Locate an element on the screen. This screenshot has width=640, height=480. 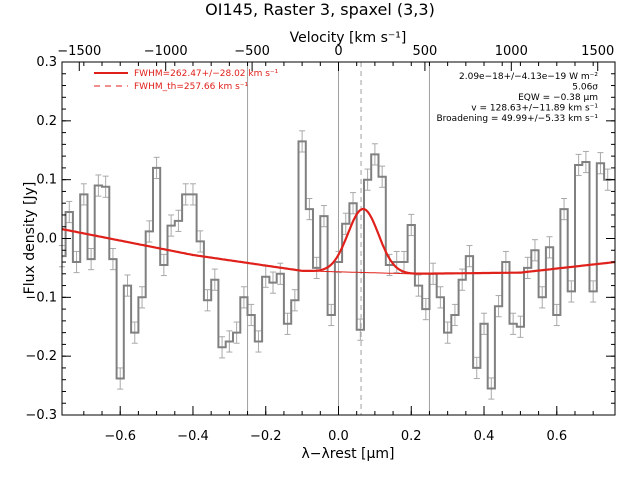
top-tick-label: 0 is located at coordinates (338, 51).